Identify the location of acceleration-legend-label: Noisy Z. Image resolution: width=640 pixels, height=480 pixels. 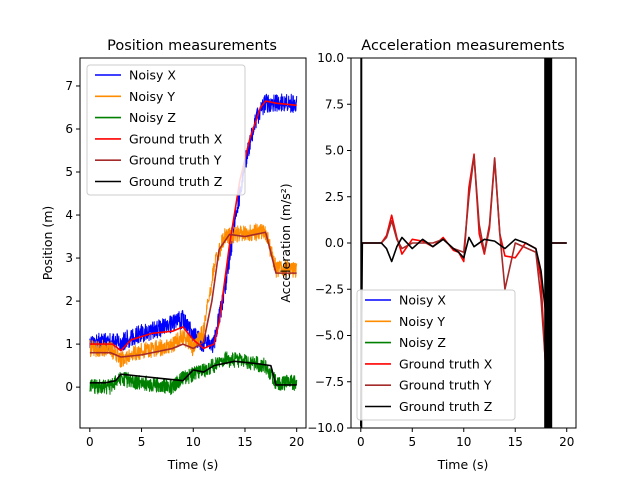
(422, 342).